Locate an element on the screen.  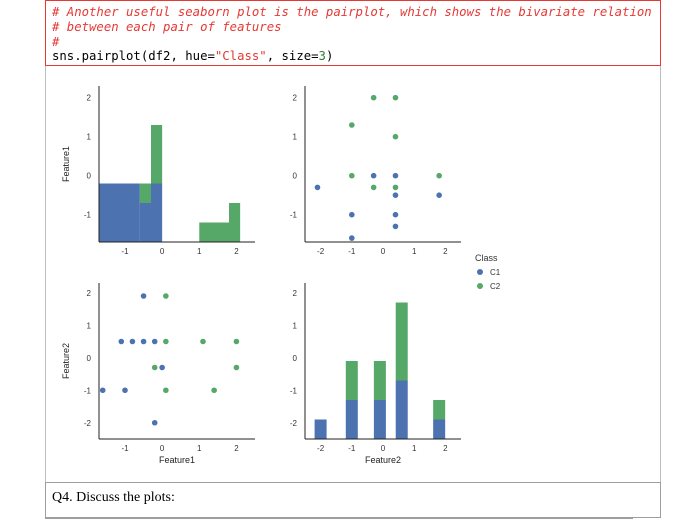
question-cell: Q4. Discuss the plots: is located at coordinates (353, 500).